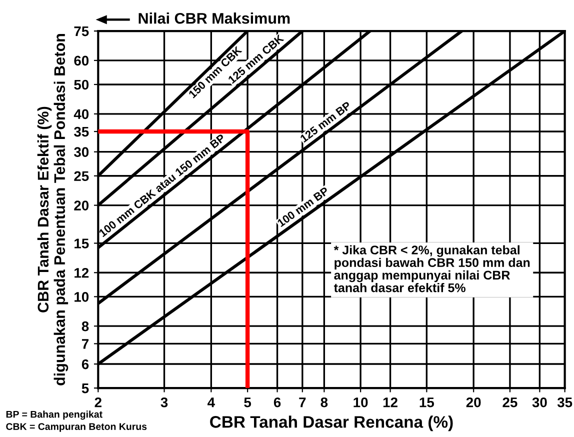 This screenshot has height=437, width=574. Describe the element at coordinates (164, 402) in the screenshot. I see `x-tick-label: 3` at that location.